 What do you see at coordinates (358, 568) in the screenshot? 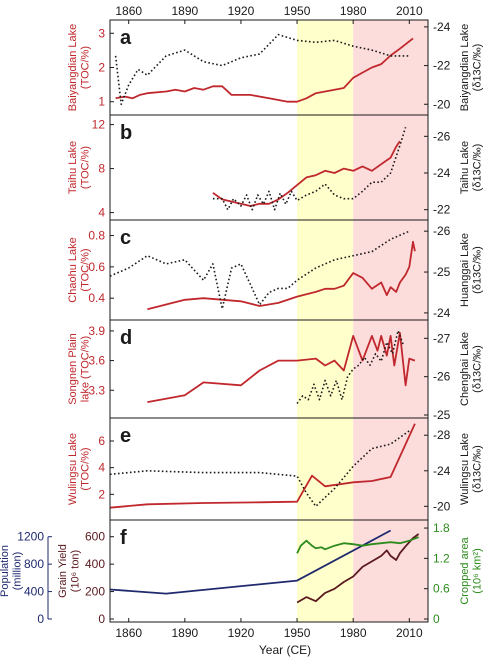
I see `series-line-f-grain-yield` at bounding box center [358, 568].